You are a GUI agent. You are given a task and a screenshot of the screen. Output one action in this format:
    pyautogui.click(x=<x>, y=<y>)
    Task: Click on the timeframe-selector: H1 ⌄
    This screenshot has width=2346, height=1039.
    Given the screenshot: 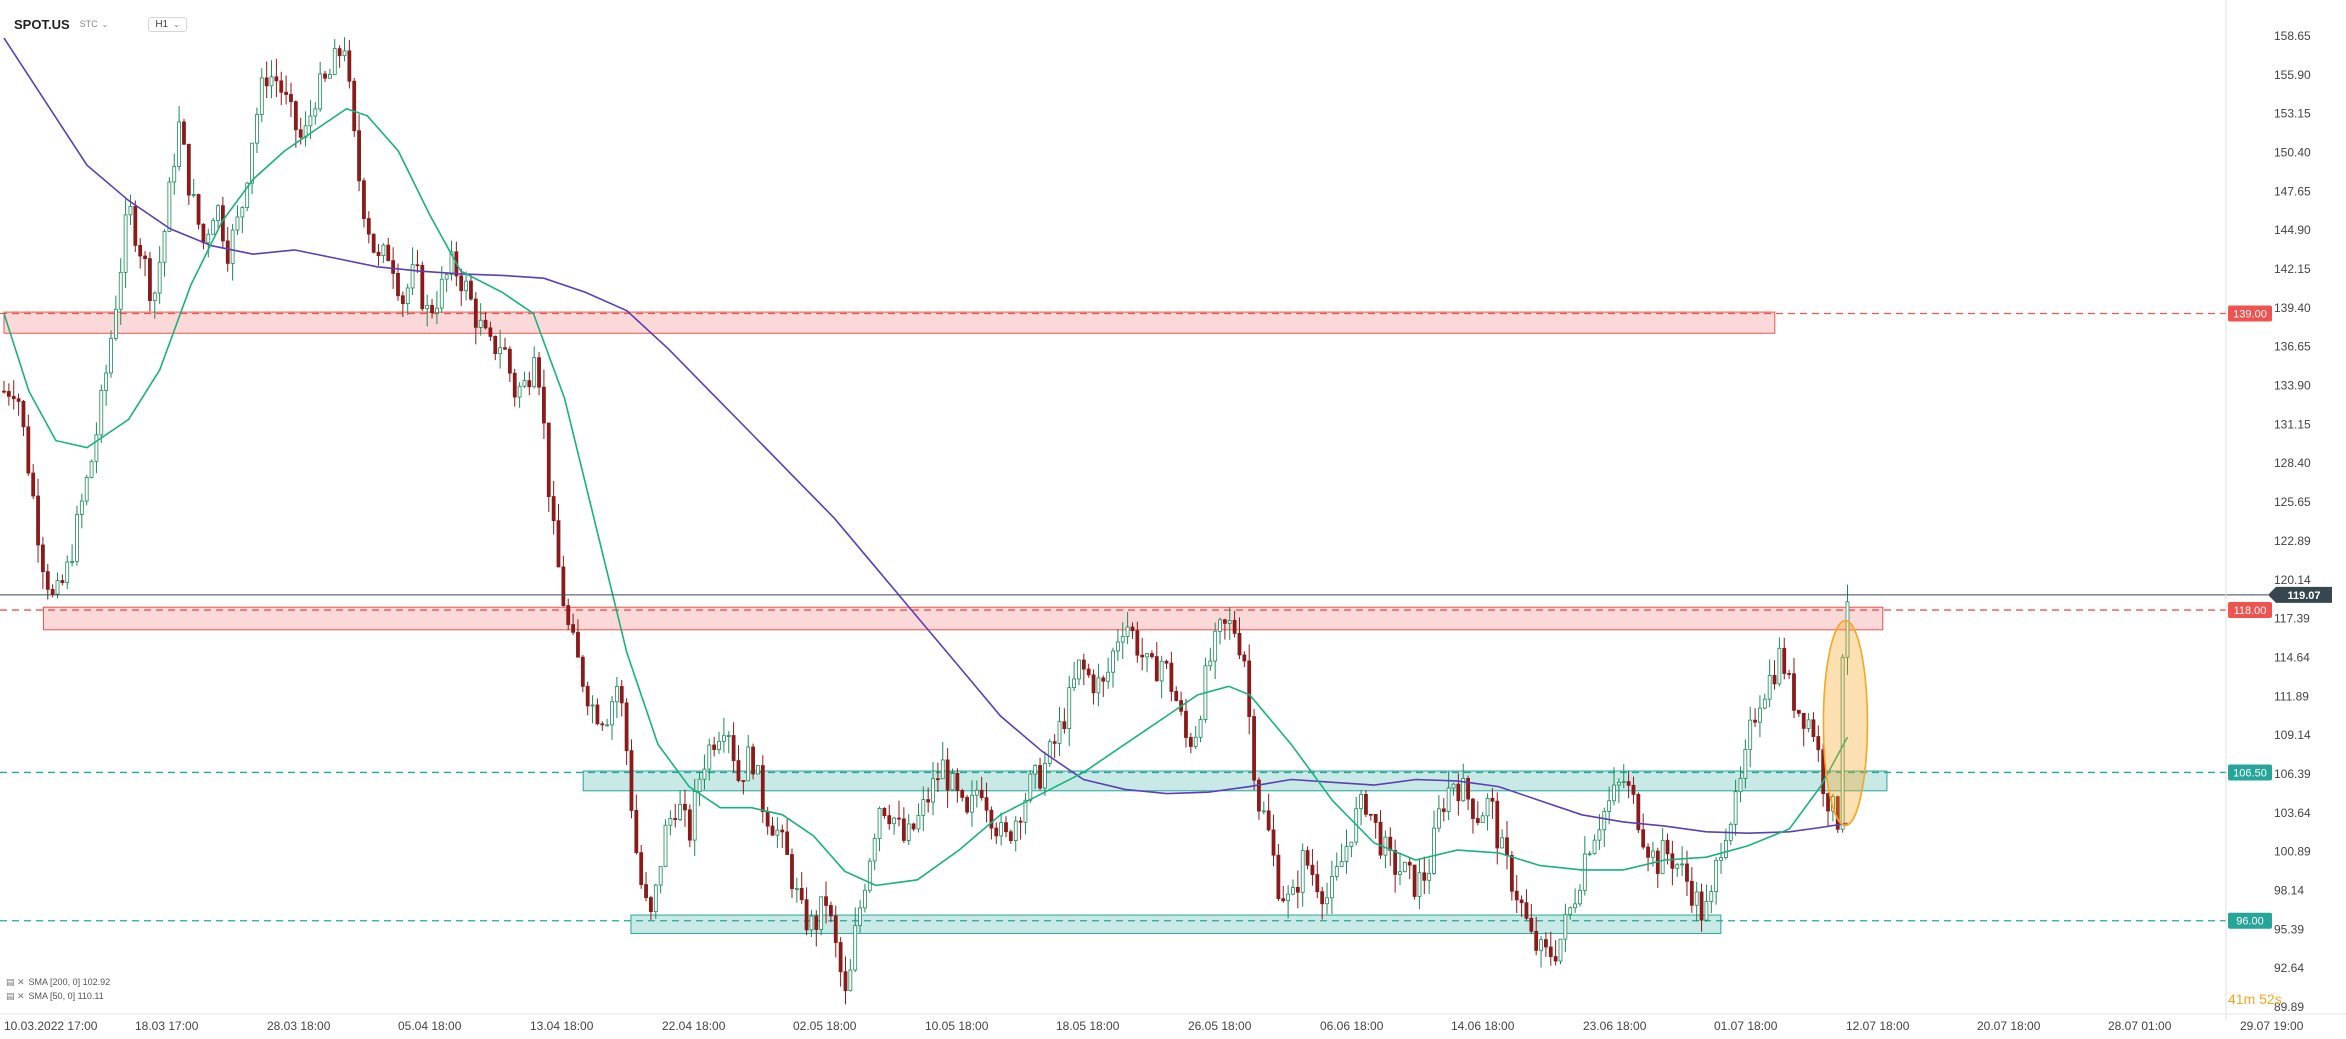 What is the action you would take?
    pyautogui.click(x=167, y=24)
    